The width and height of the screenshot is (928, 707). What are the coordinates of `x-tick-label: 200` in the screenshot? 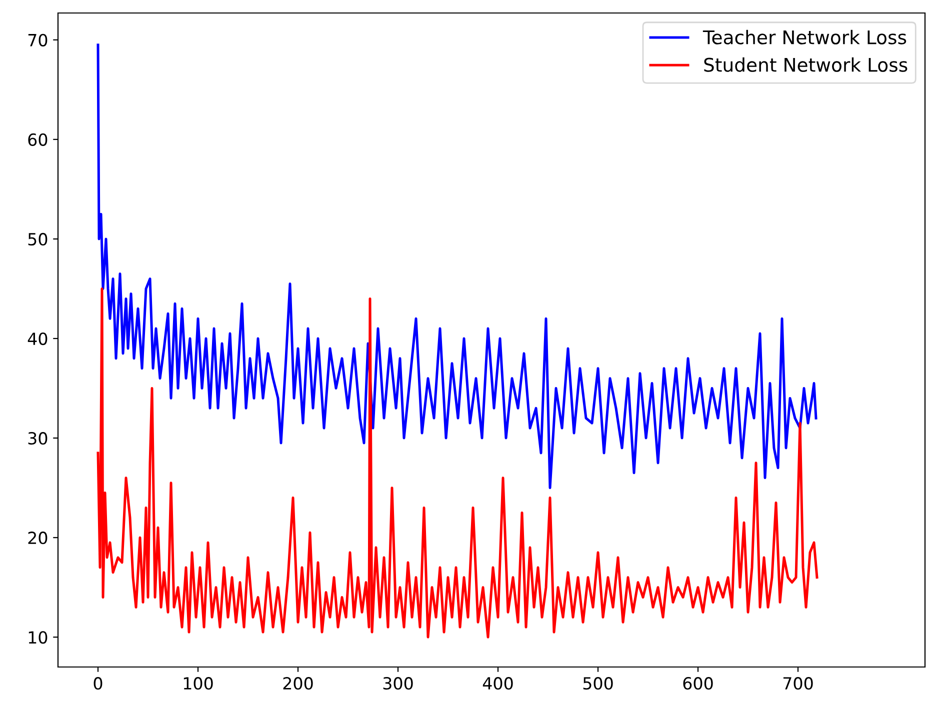 It's located at (298, 683).